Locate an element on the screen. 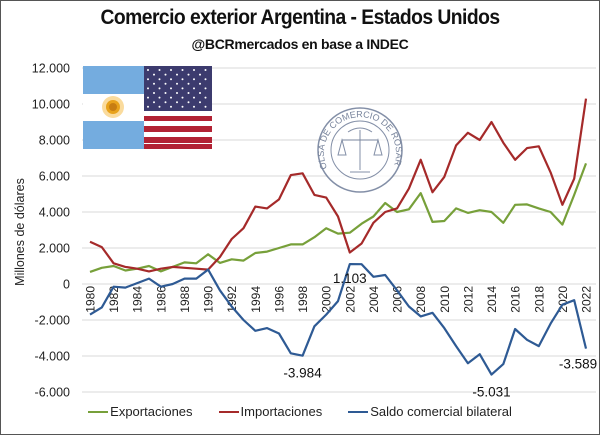 Image resolution: width=600 pixels, height=435 pixels. legend-label: Saldo comercial bilateral is located at coordinates (441, 411).